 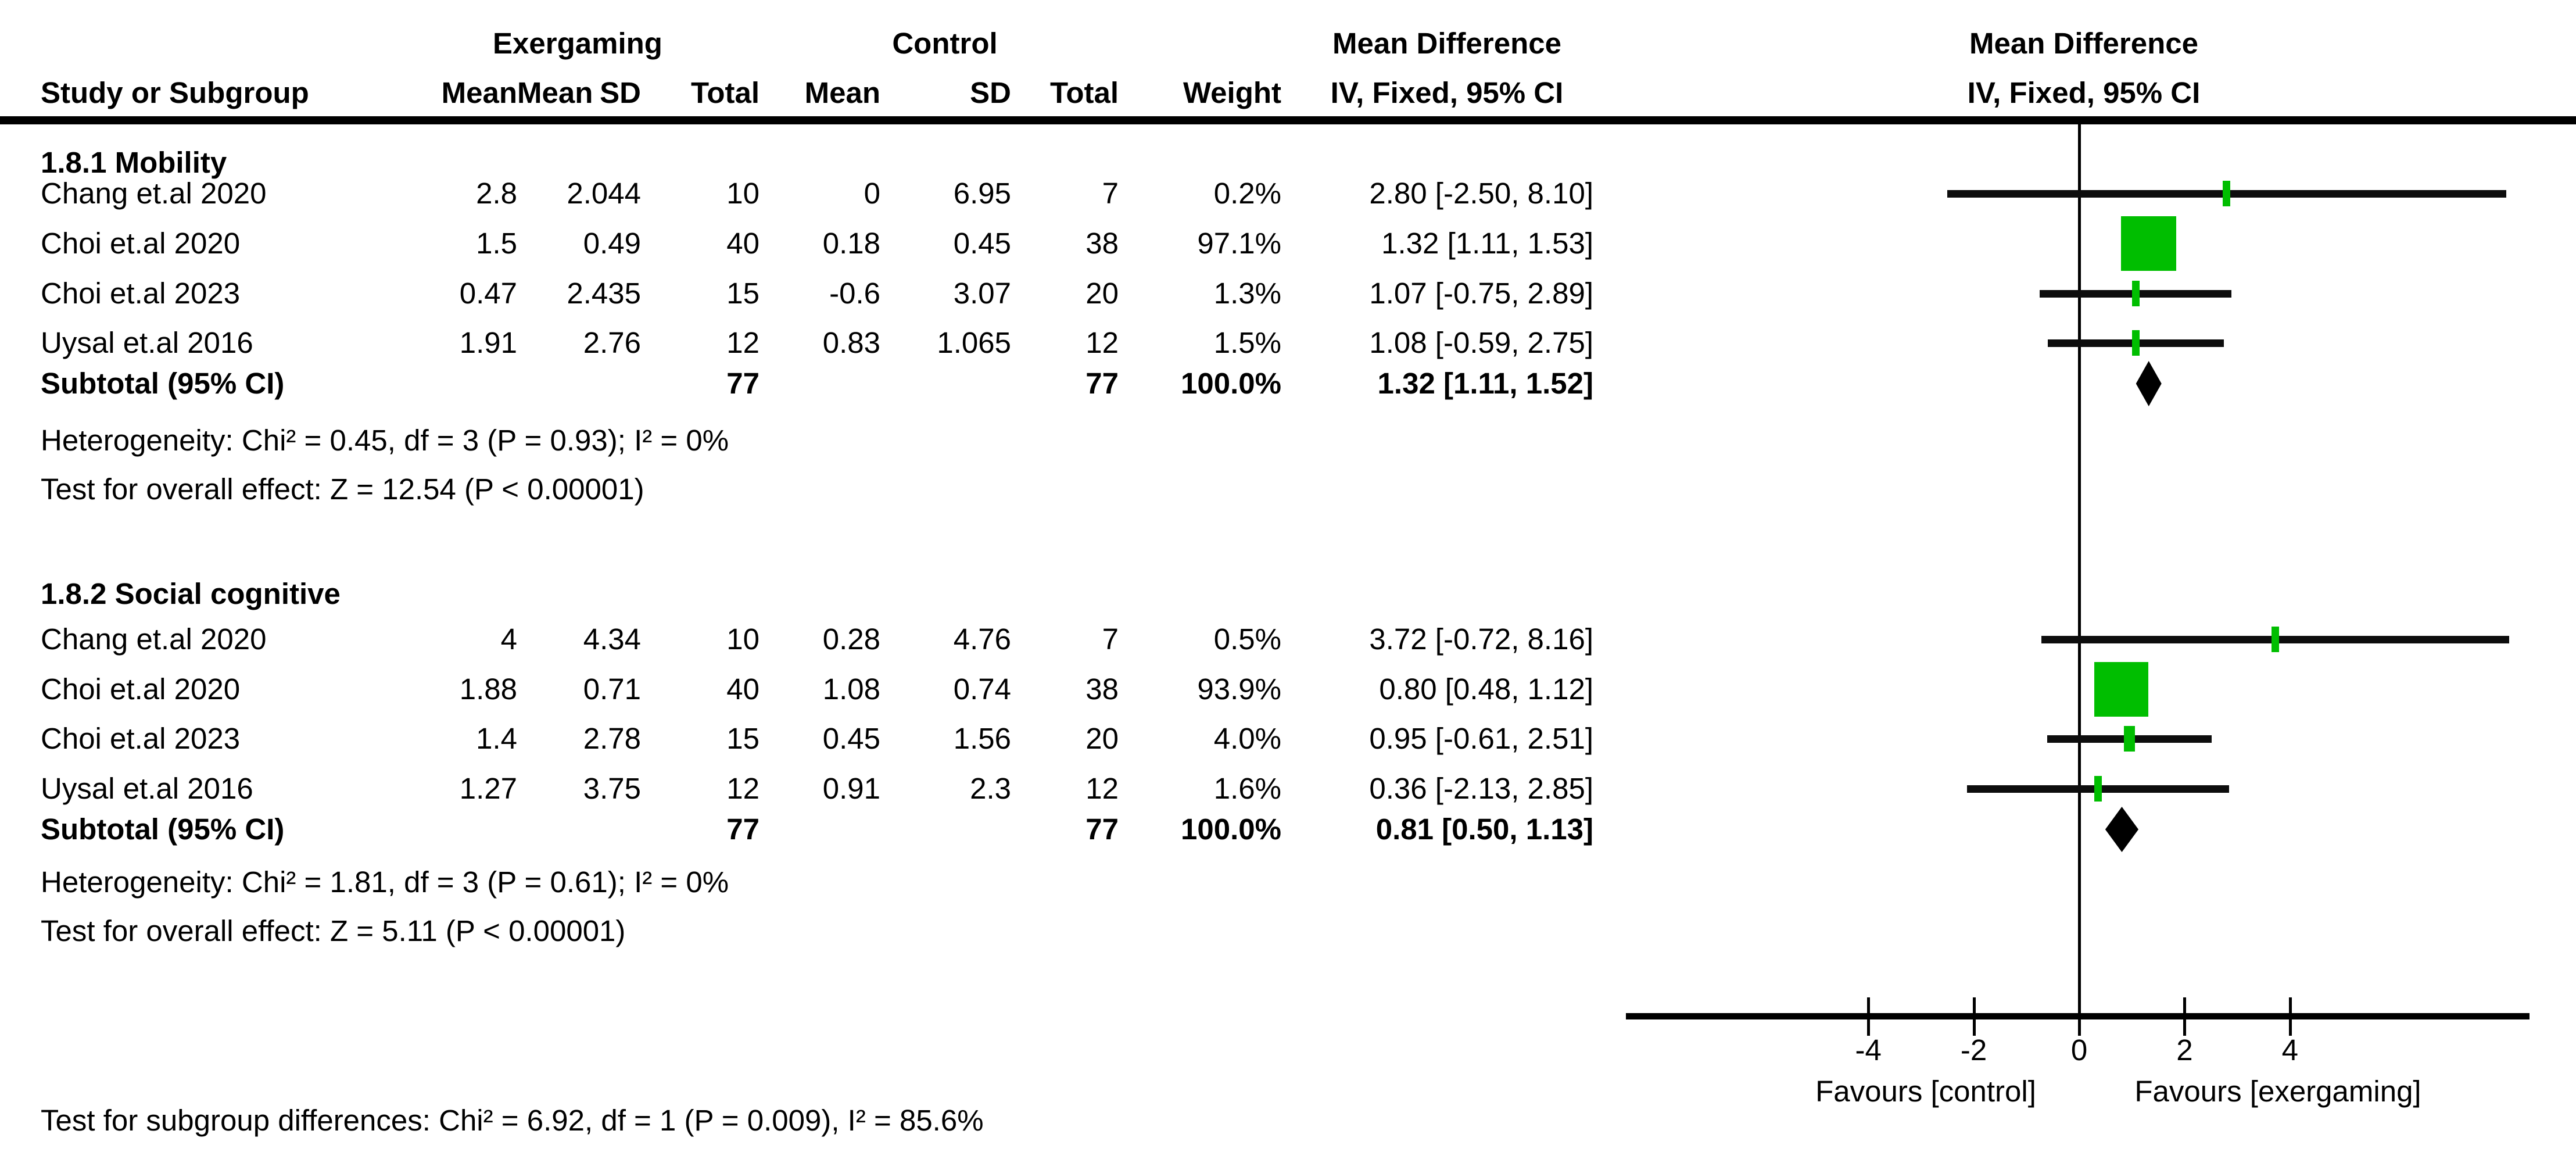 I want to click on exergaming-group-header: Exergaming, so click(x=577, y=43).